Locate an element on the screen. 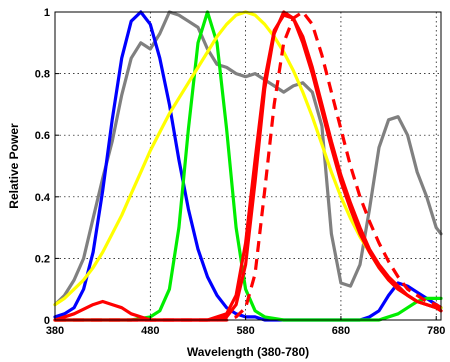 This screenshot has width=450, height=362. x-tick-label: 380 is located at coordinates (55, 331).